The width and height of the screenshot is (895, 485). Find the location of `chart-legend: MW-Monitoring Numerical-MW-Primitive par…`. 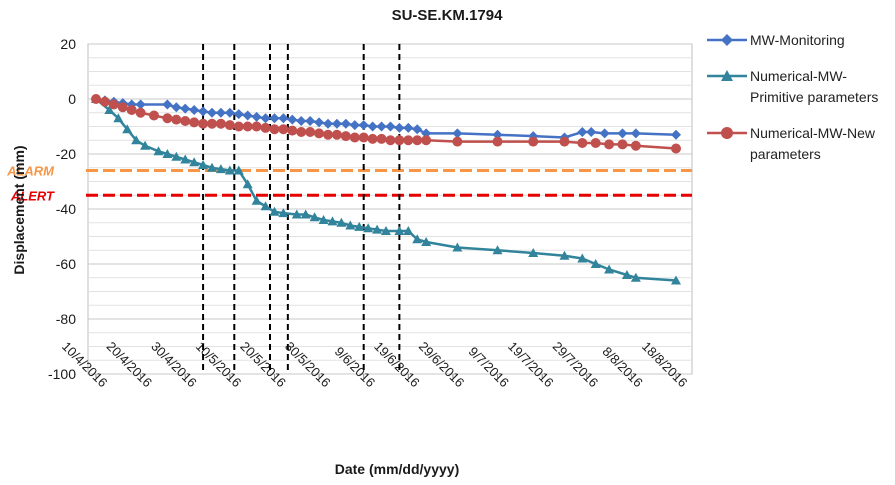

chart-legend: MW-Monitoring Numerical-MW-Primitive par… is located at coordinates (799, 105).